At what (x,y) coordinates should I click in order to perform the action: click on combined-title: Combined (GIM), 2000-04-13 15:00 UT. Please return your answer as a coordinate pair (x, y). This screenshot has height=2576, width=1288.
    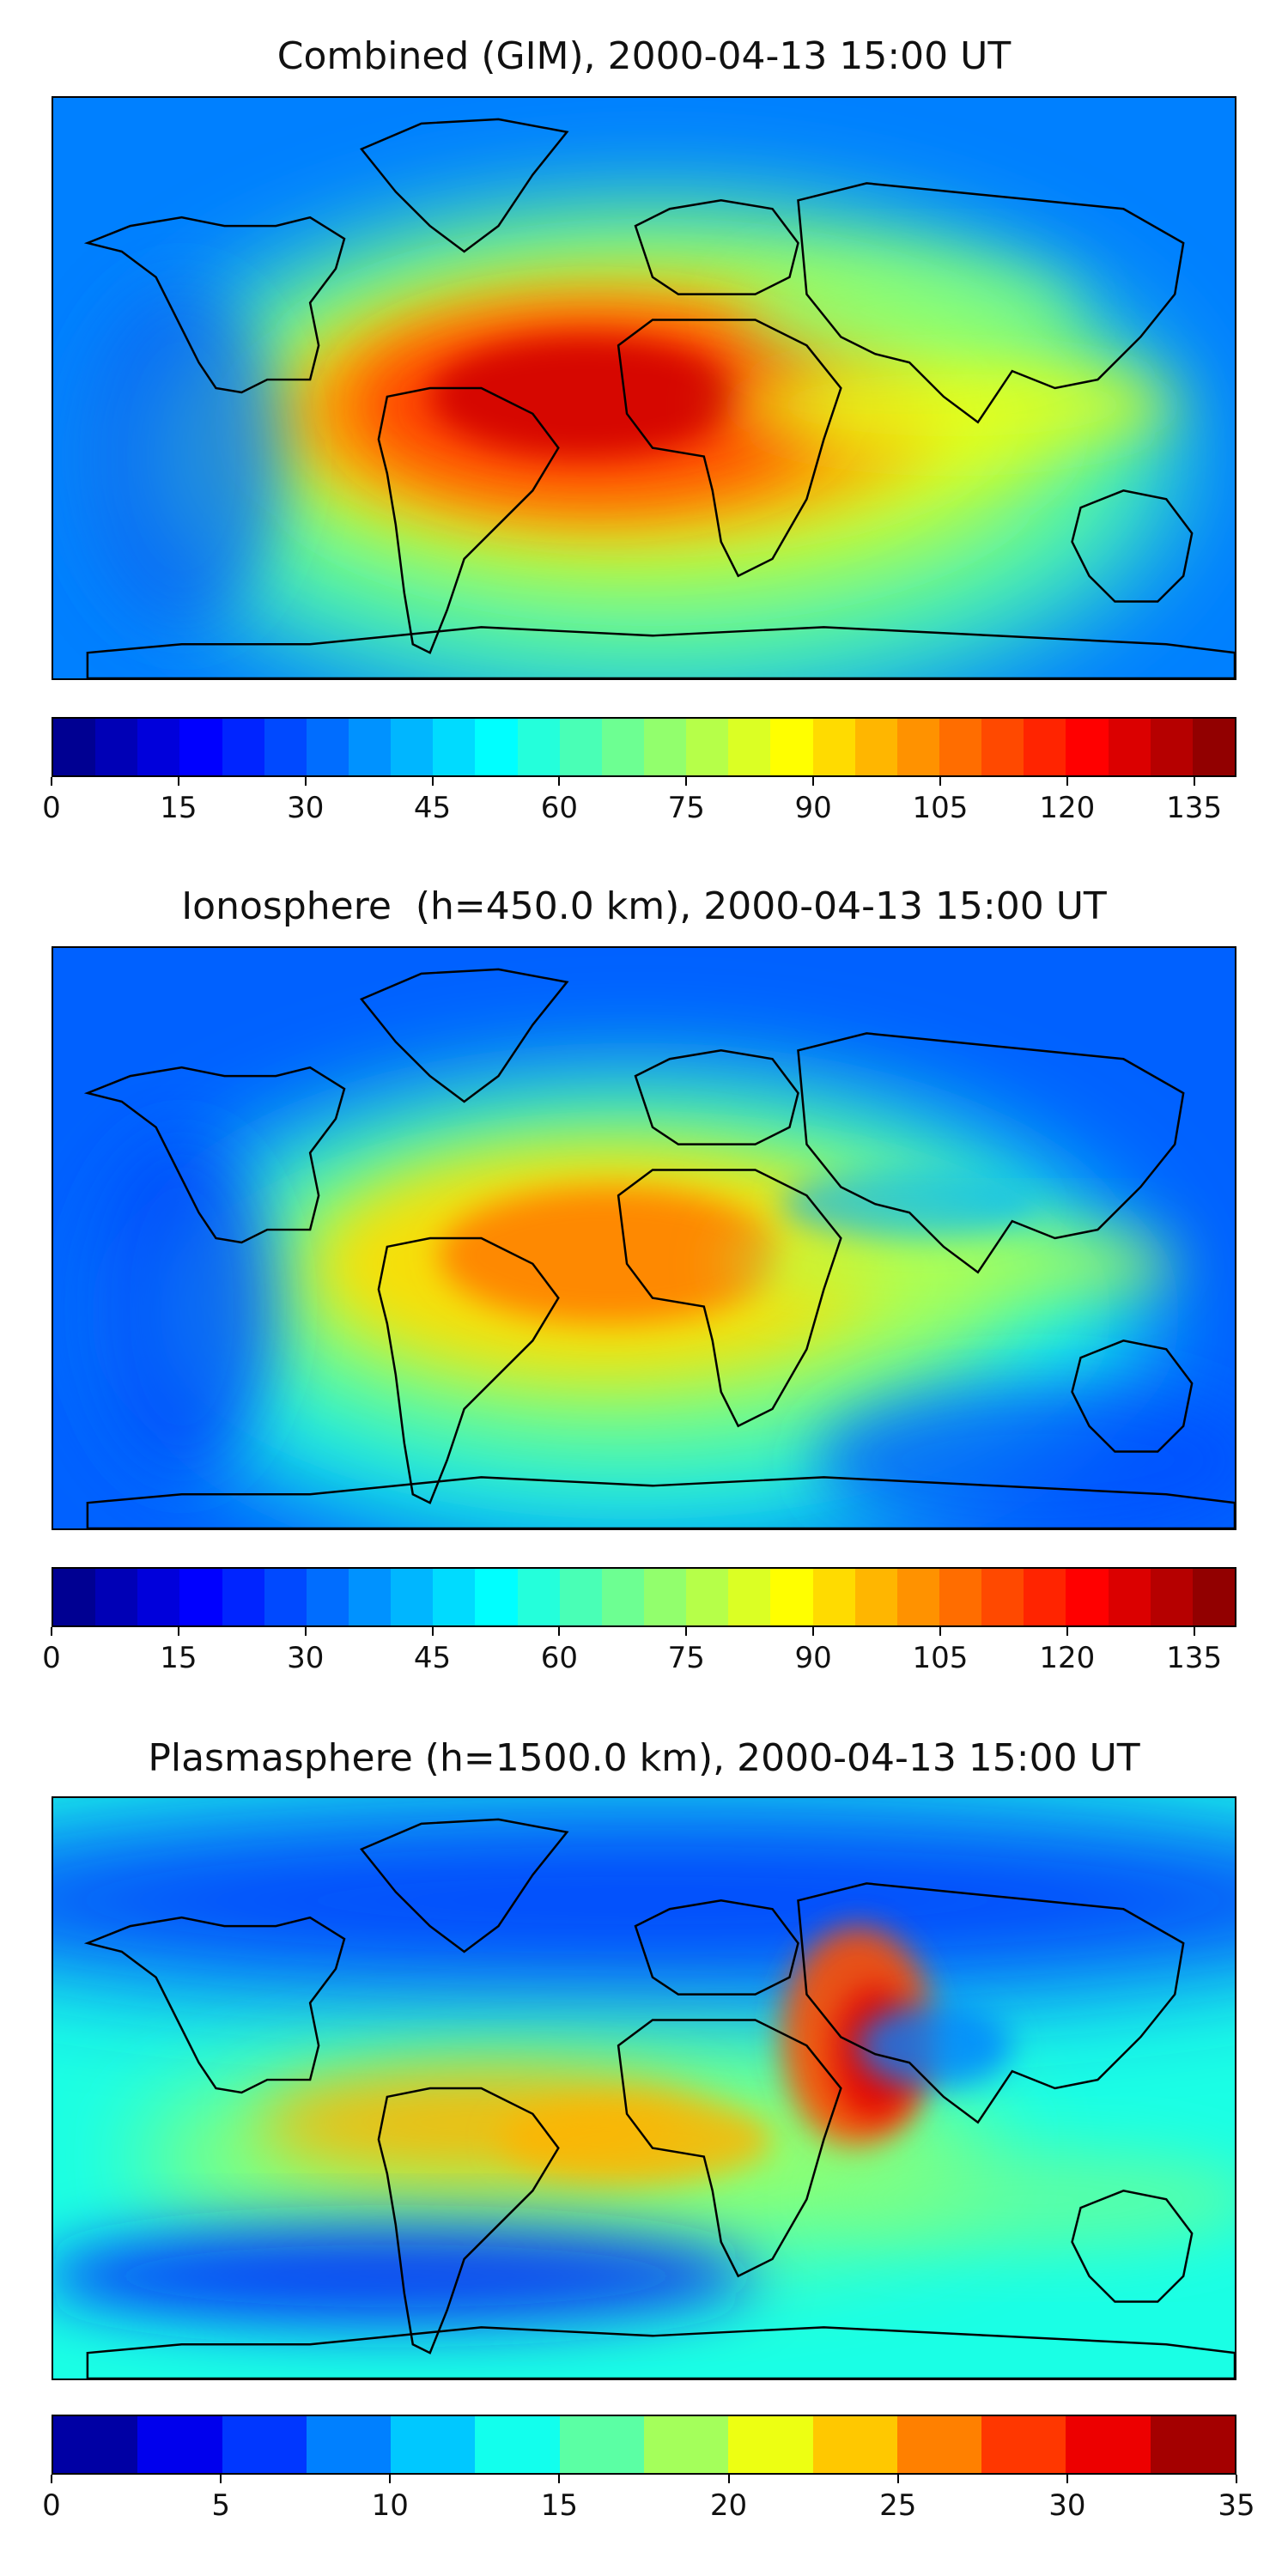
    Looking at the image, I should click on (644, 56).